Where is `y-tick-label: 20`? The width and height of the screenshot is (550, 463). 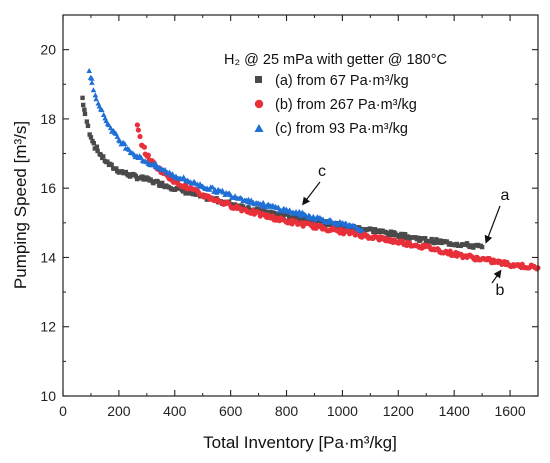 y-tick-label: 20 is located at coordinates (48, 50).